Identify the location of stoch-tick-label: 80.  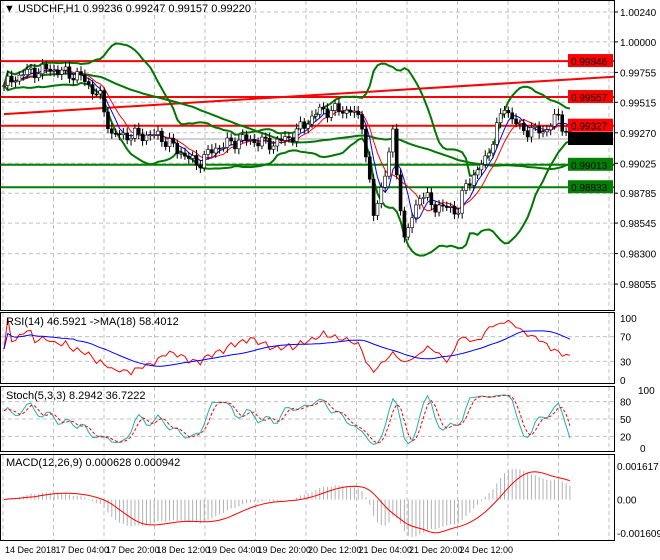
(626, 403).